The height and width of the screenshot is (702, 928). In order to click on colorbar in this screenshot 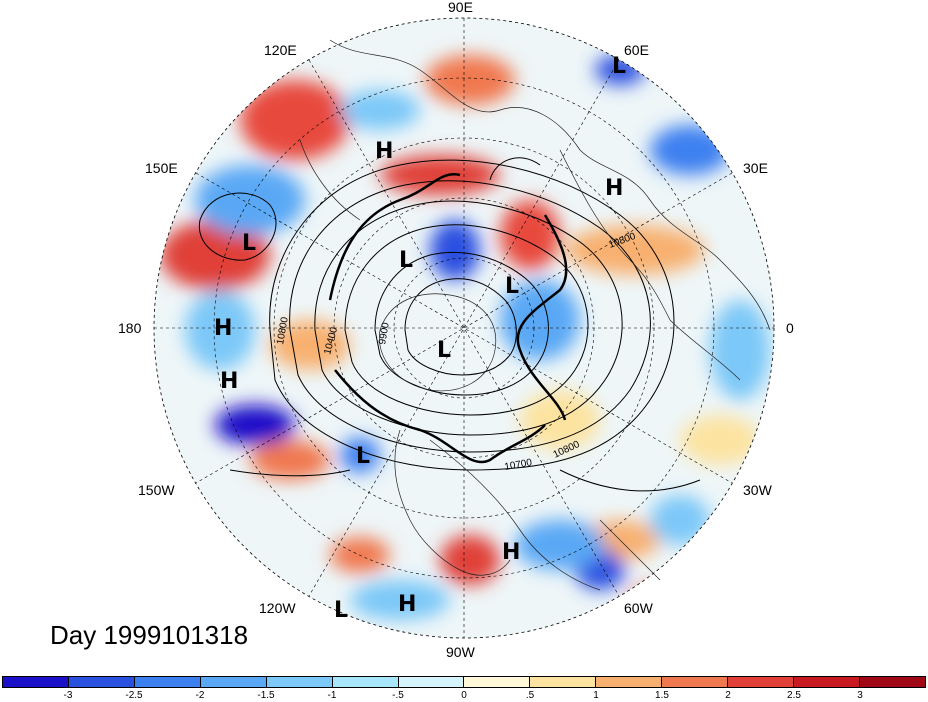, I will do `click(464, 682)`.